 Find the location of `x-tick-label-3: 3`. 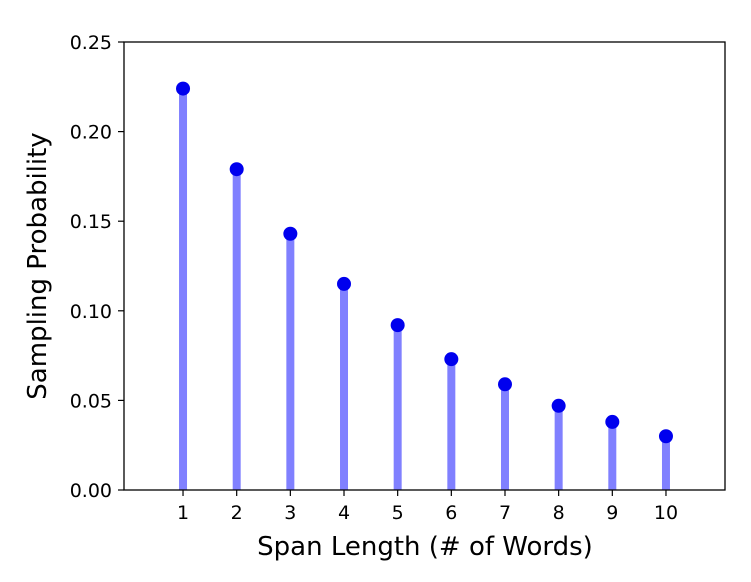

x-tick-label-3: 3 is located at coordinates (290, 513).